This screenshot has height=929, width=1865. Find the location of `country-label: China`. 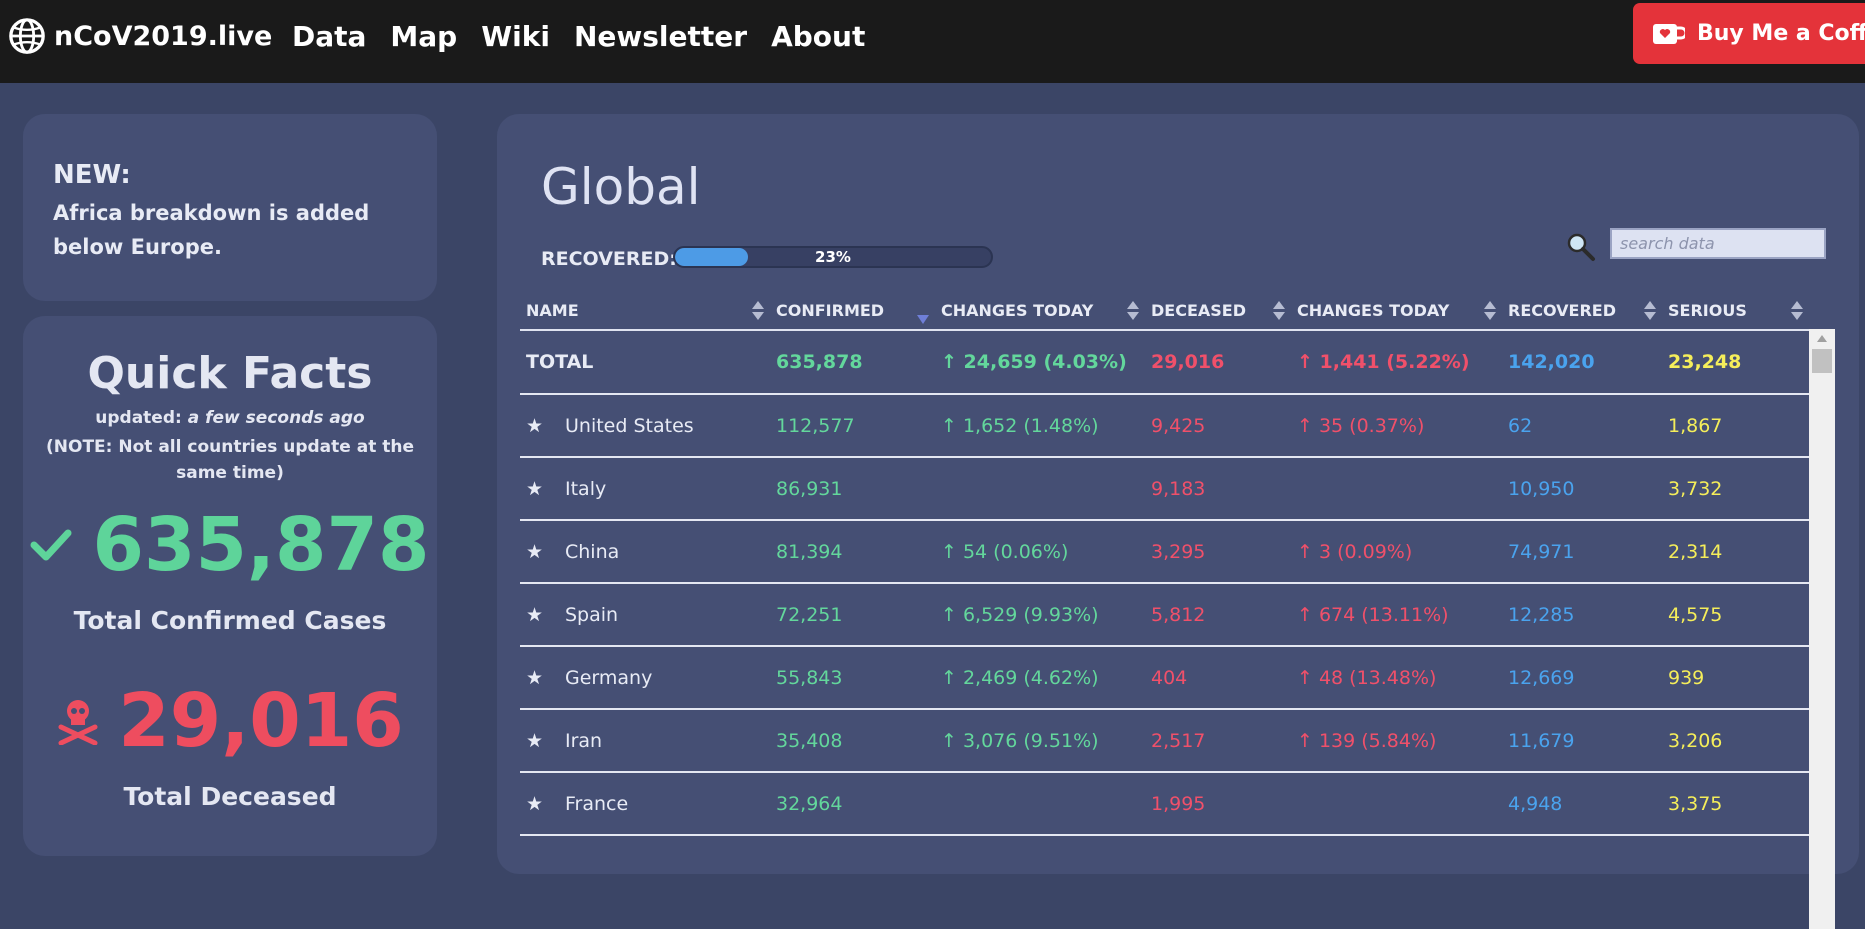

country-label: China is located at coordinates (592, 551).